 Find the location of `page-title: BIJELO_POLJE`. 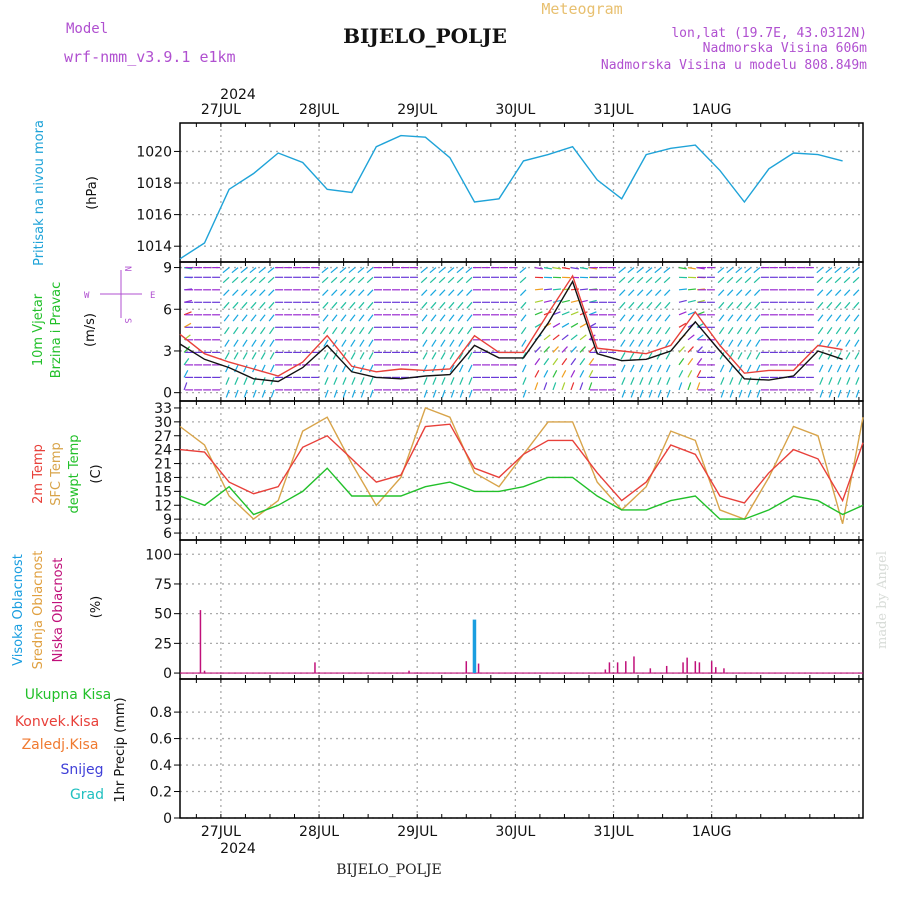

page-title: BIJELO_POLJE is located at coordinates (425, 36).